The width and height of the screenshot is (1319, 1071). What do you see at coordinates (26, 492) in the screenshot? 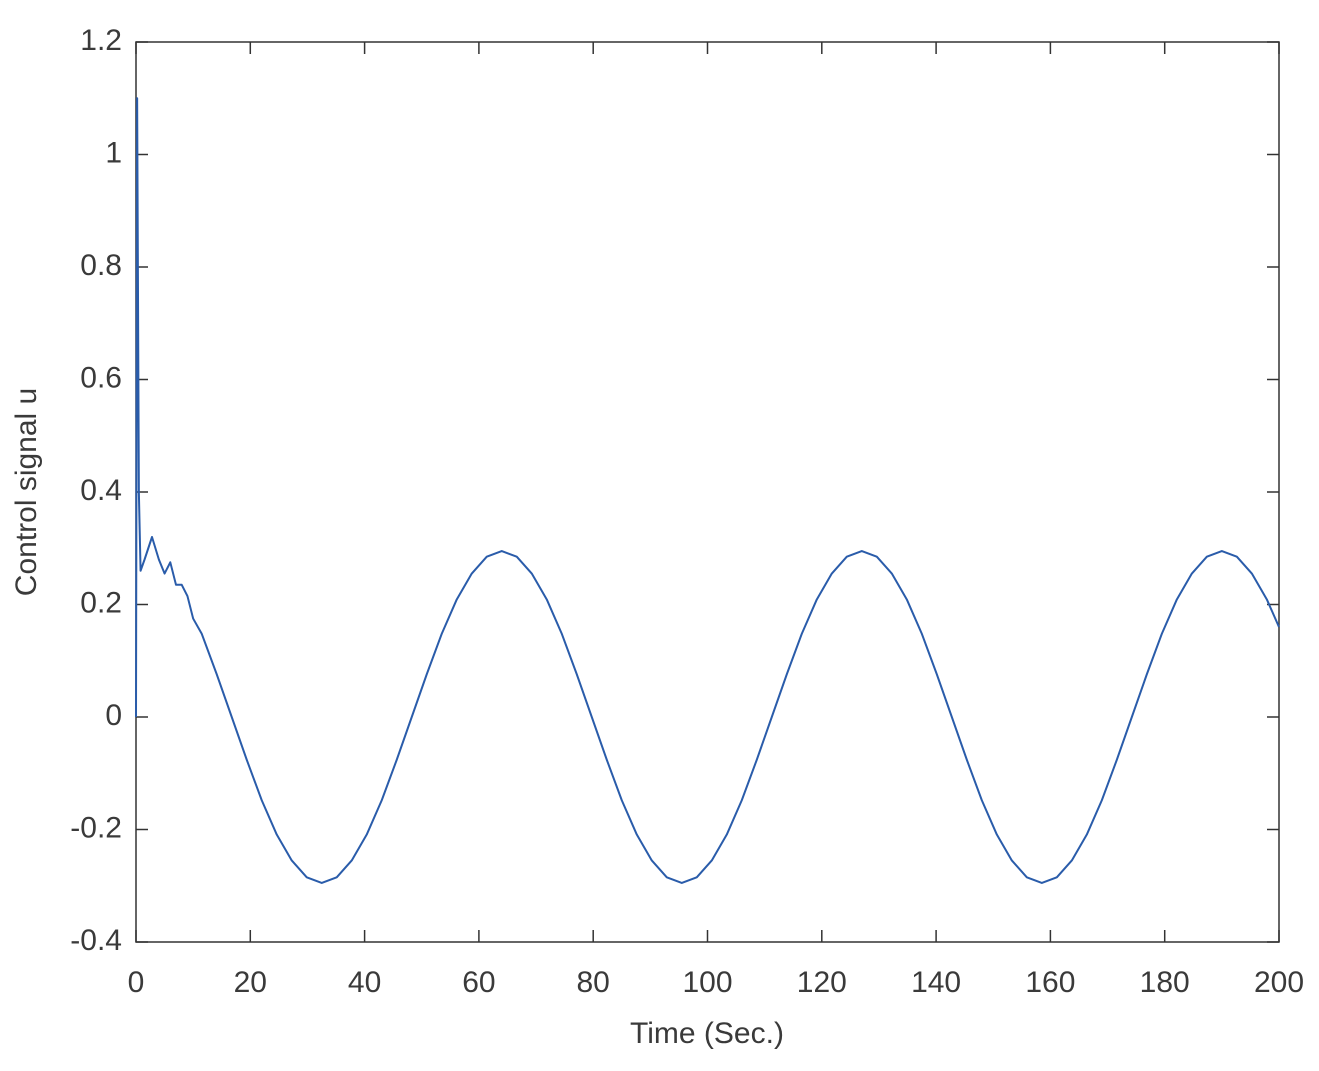
I see `y-axis-label: Control signal u` at bounding box center [26, 492].